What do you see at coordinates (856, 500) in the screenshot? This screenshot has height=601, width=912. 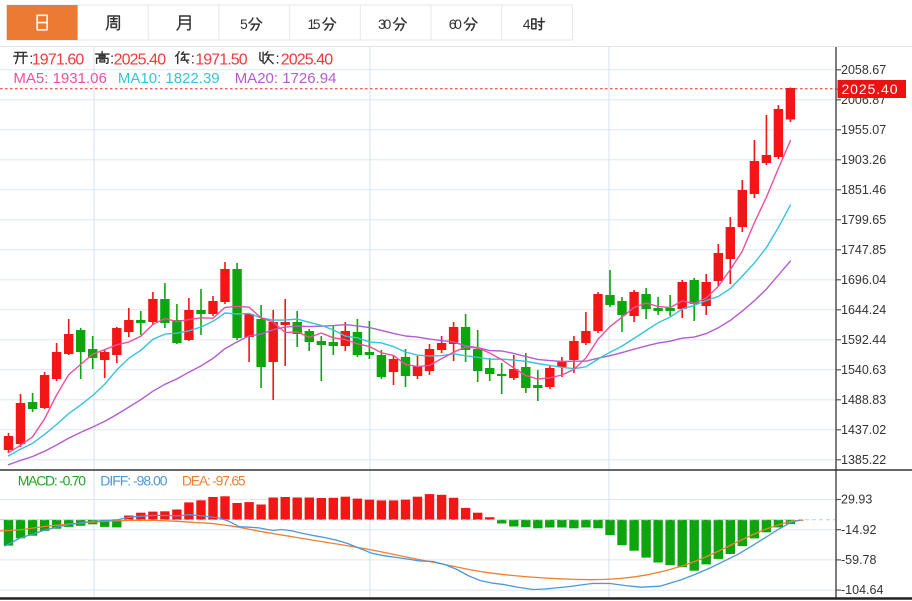 I see `svg-text: 29.93` at bounding box center [856, 500].